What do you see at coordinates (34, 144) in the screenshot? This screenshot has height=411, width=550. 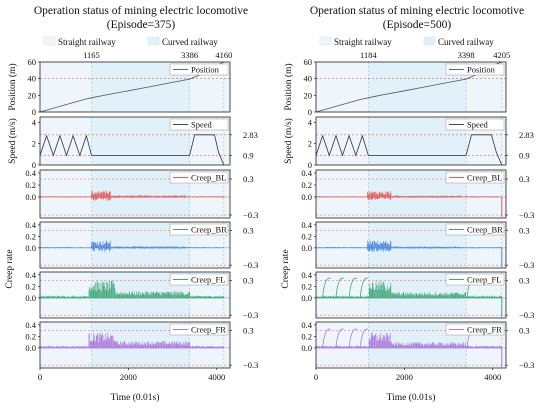 I see `y-tick-label: 2` at bounding box center [34, 144].